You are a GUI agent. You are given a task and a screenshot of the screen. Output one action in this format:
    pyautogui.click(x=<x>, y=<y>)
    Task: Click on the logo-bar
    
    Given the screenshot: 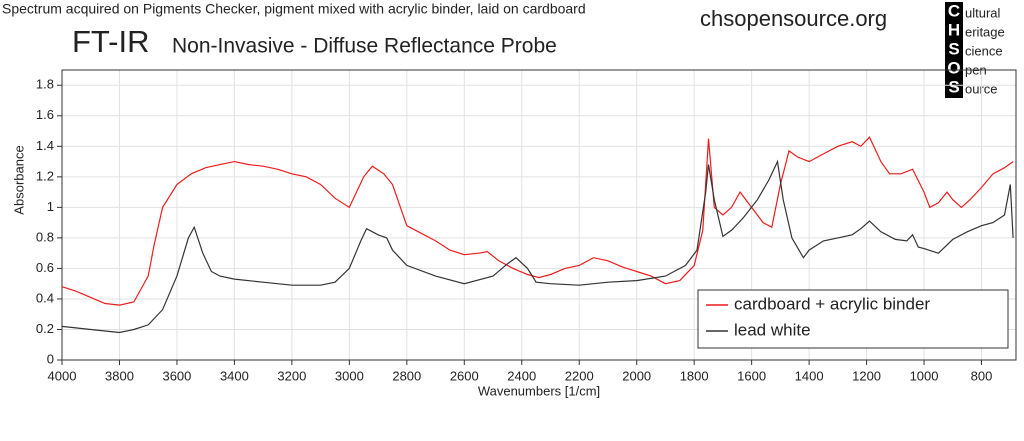 What is the action you would take?
    pyautogui.click(x=954, y=50)
    